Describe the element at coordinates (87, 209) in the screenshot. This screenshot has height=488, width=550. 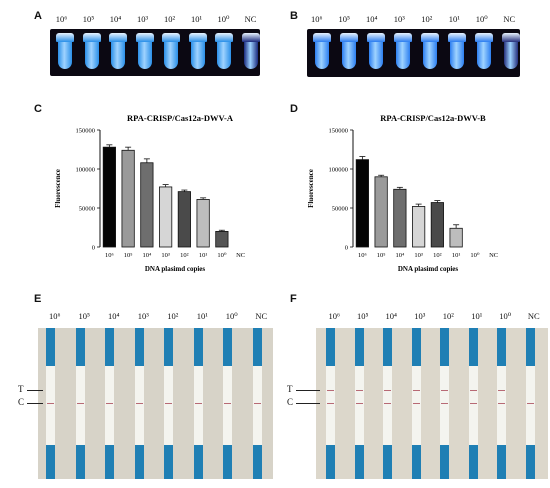
I see `y-tick-label: 50000` at that location.